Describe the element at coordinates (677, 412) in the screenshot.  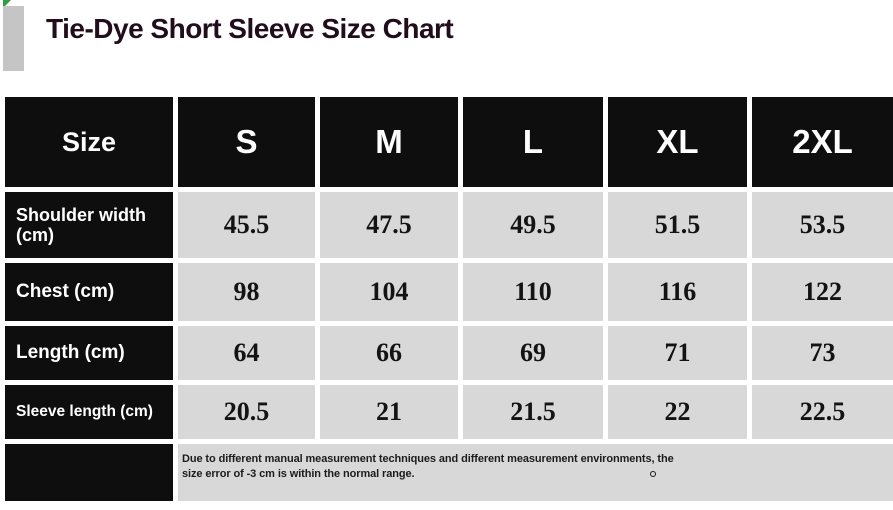
I see `value-cell: 22` at that location.